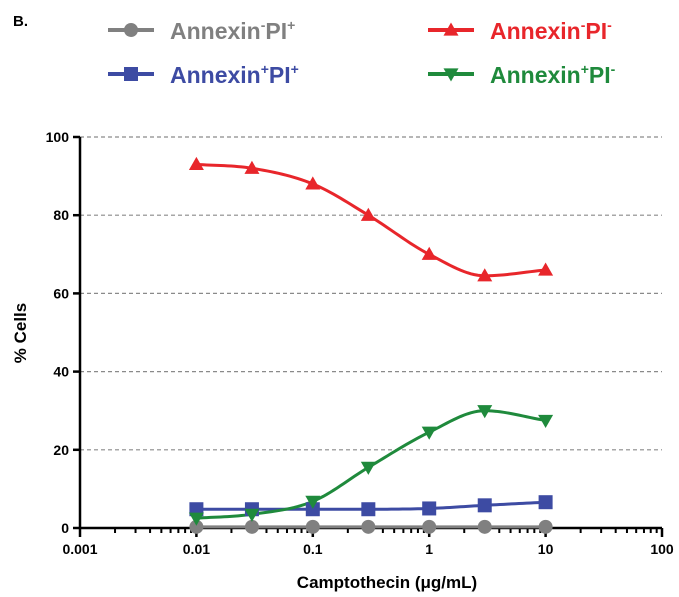 The height and width of the screenshot is (597, 679). What do you see at coordinates (61, 293) in the screenshot?
I see `y-tick-label-60: 60` at bounding box center [61, 293].